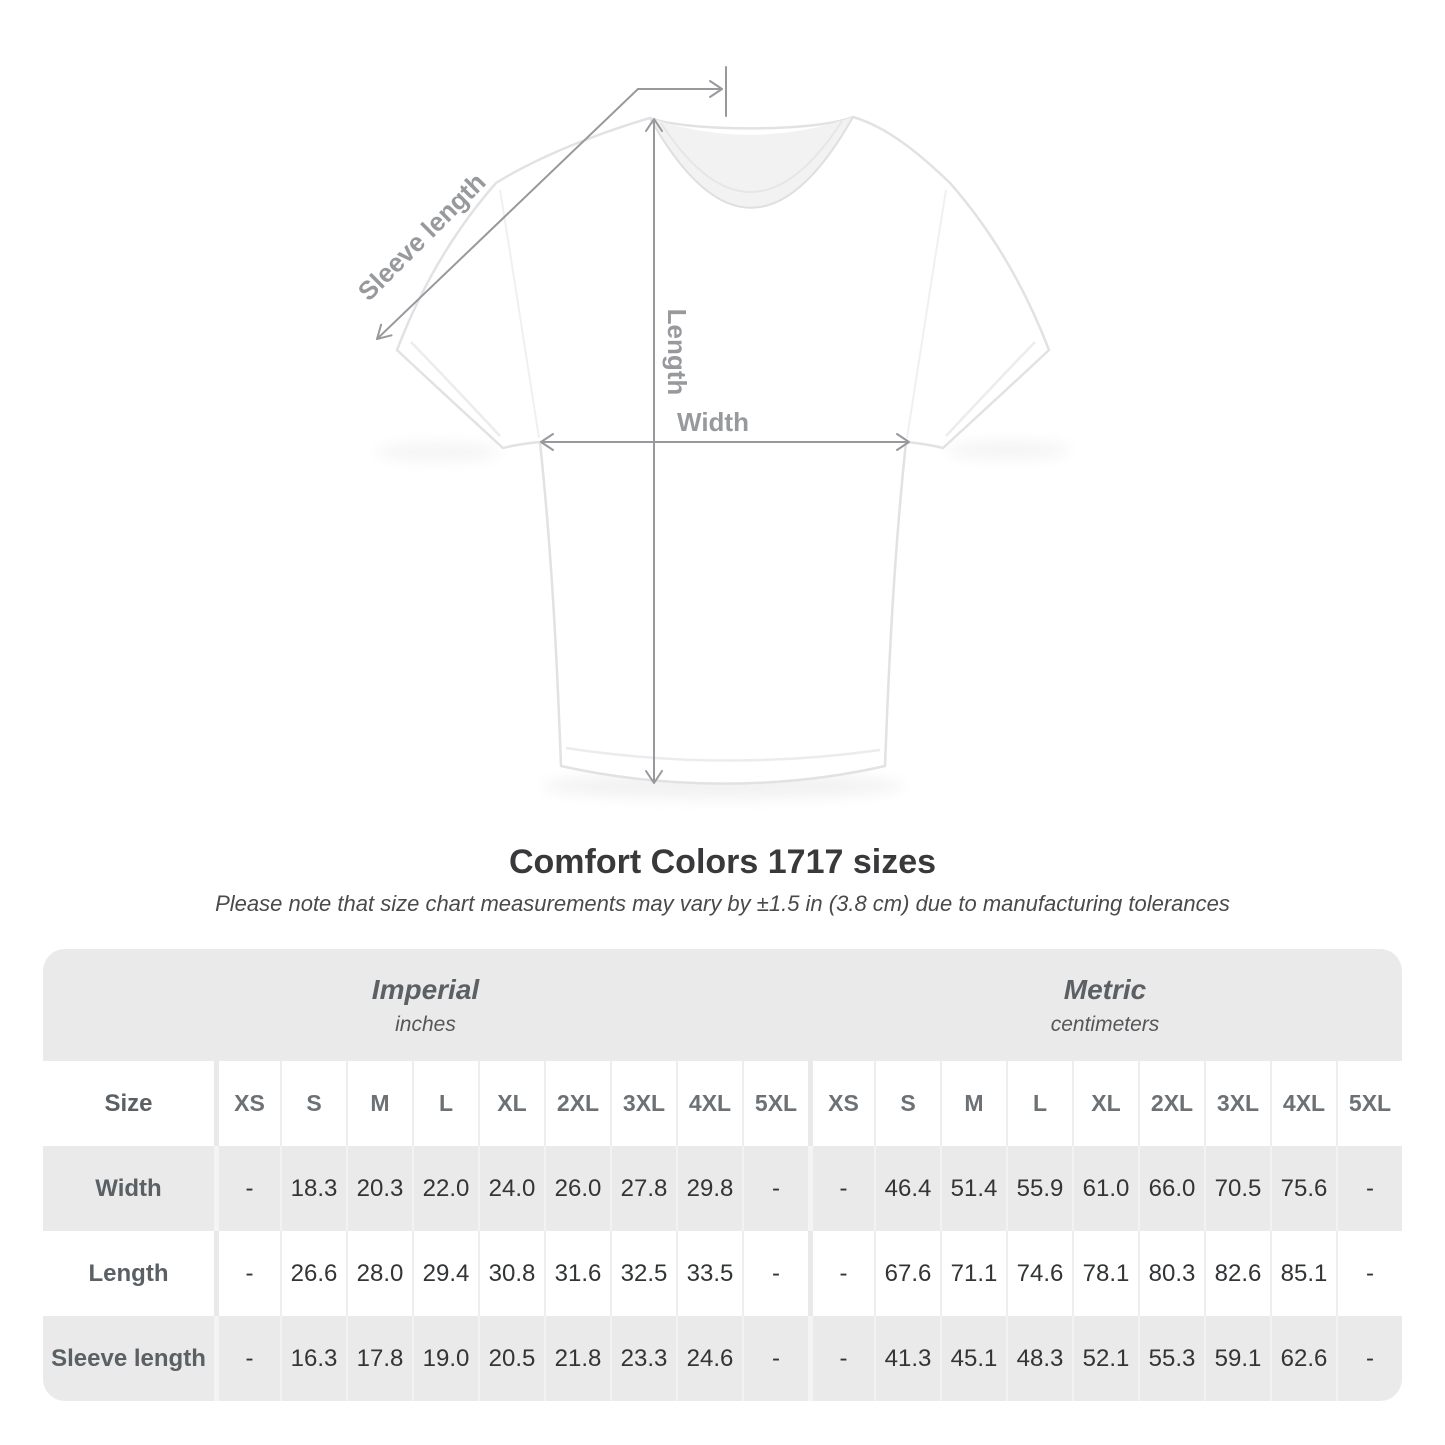  Describe the element at coordinates (723, 754) in the screenshot. I see `hem-seam` at that location.